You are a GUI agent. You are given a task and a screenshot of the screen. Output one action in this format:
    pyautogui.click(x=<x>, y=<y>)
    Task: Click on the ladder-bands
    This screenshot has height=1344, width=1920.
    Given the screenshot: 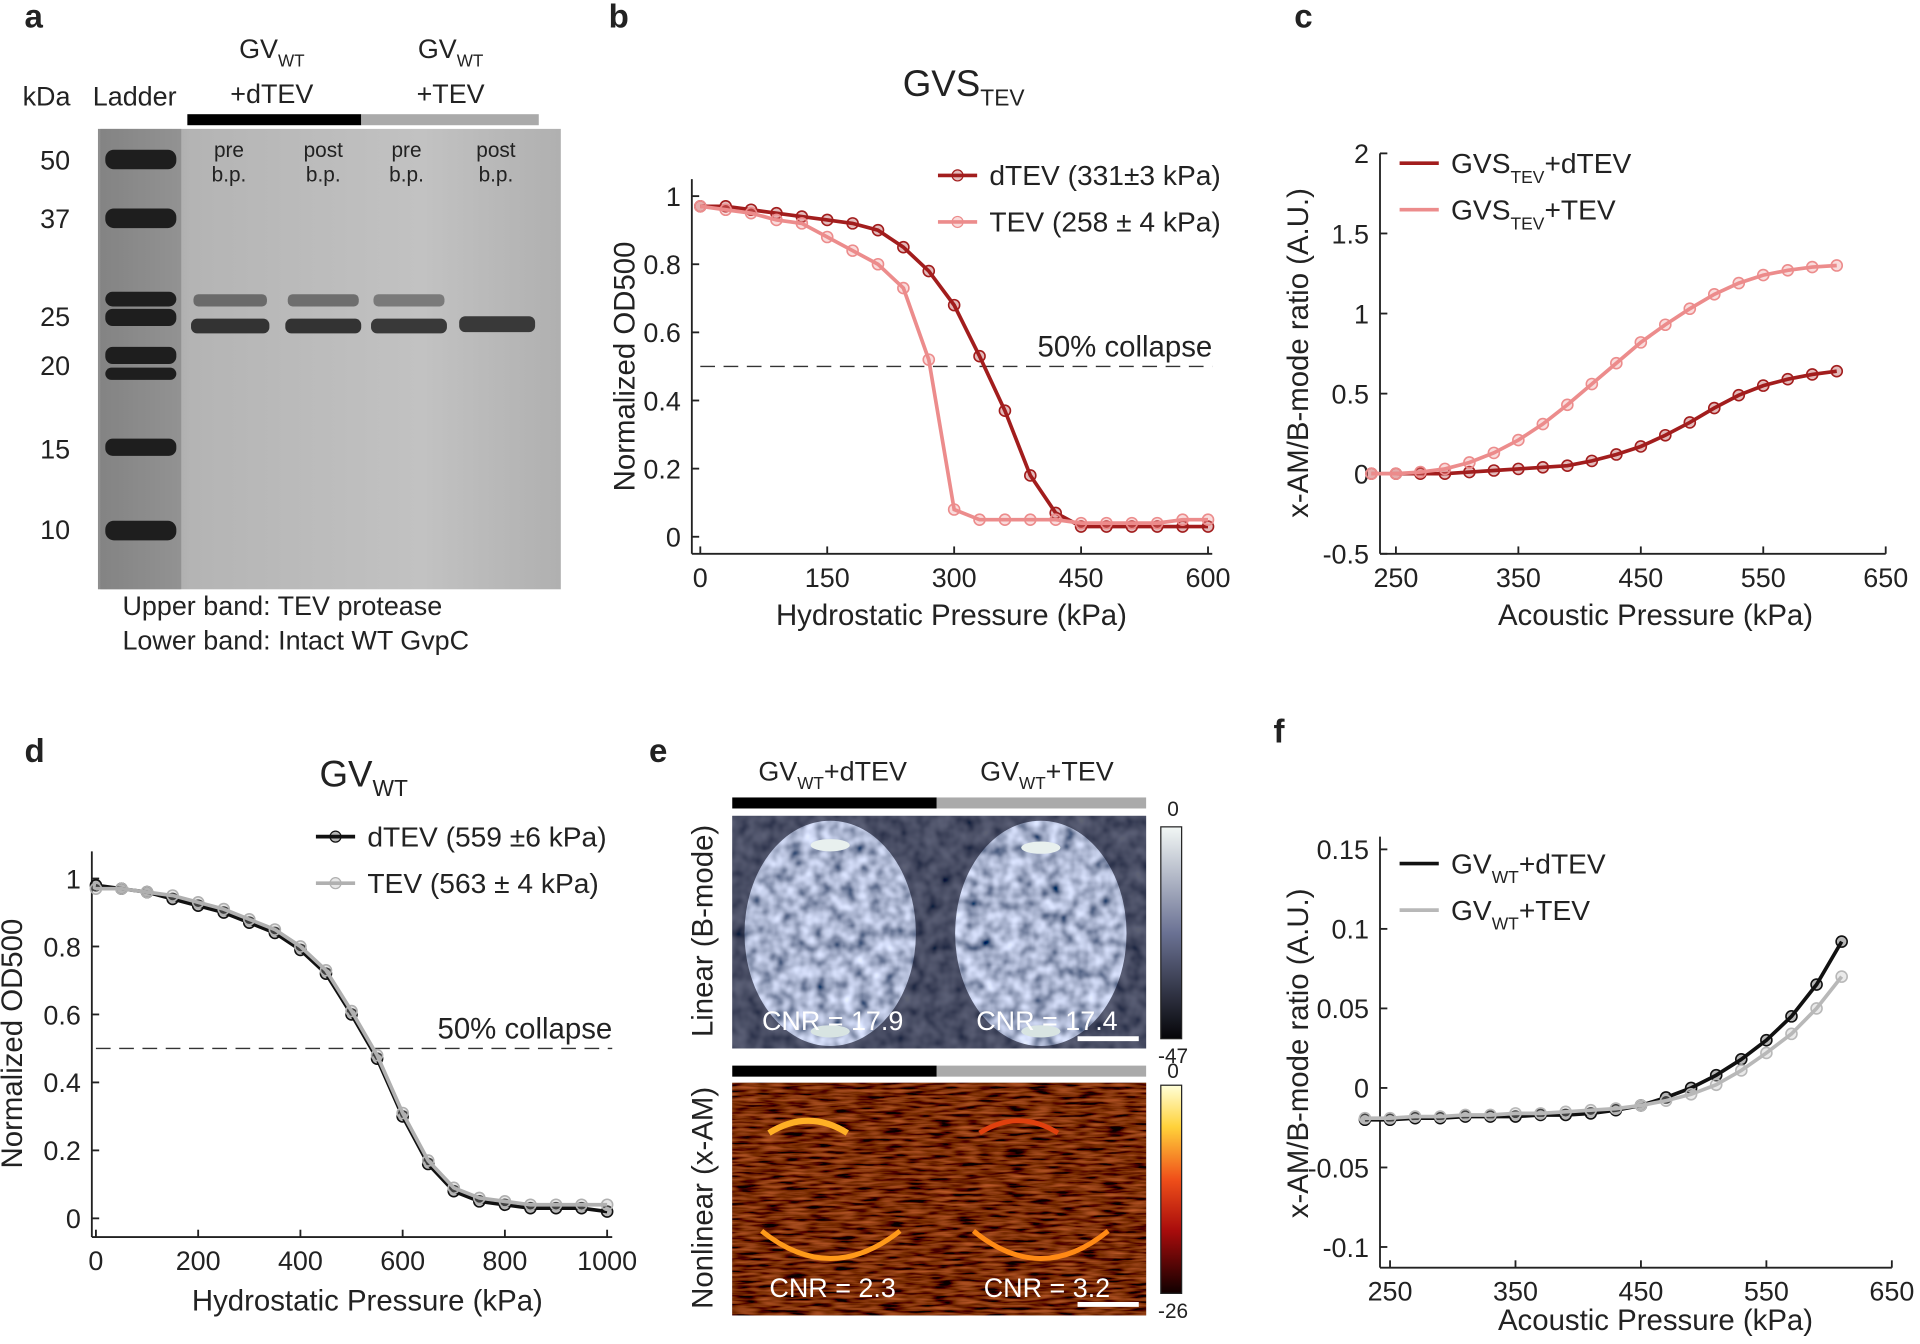 What is the action you would take?
    pyautogui.click(x=141, y=345)
    